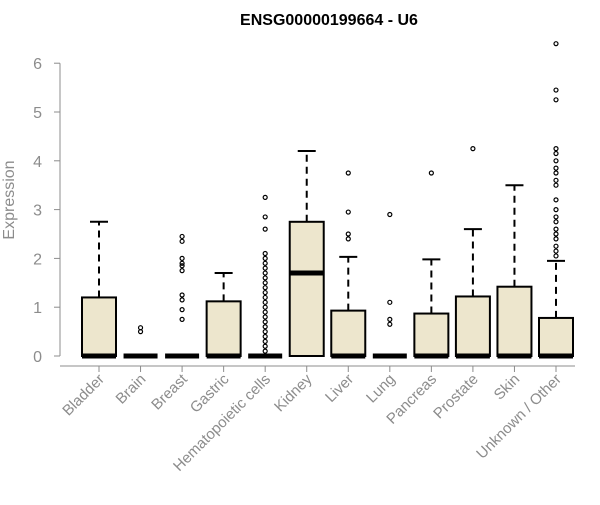 This screenshot has height=505, width=600. I want to click on y-axis-title: Expression, so click(9, 199).